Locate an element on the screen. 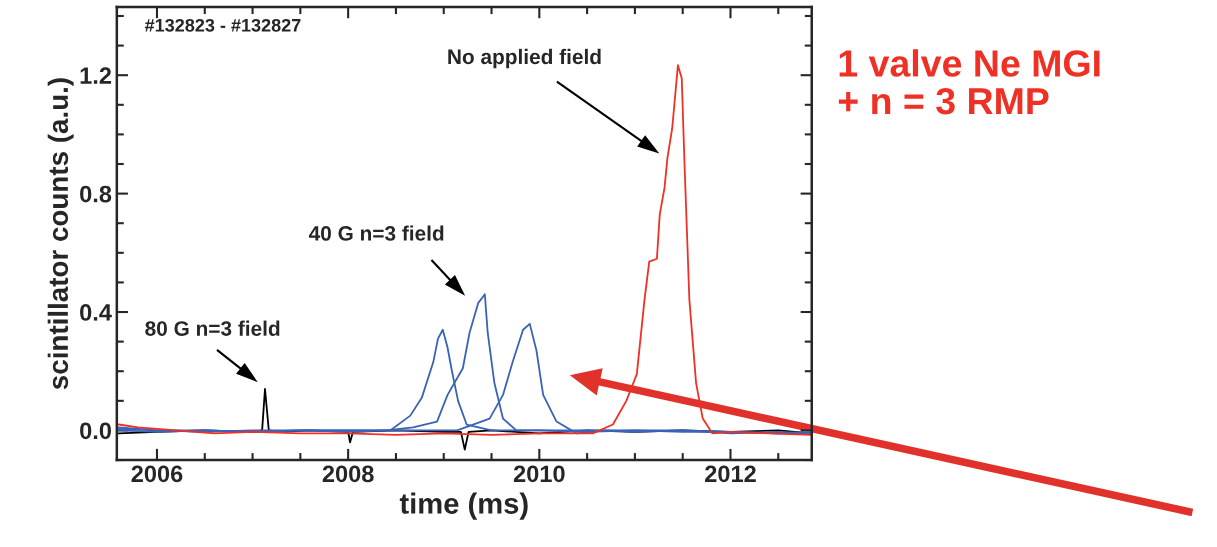  x-tick-label: 2012 is located at coordinates (730, 474).